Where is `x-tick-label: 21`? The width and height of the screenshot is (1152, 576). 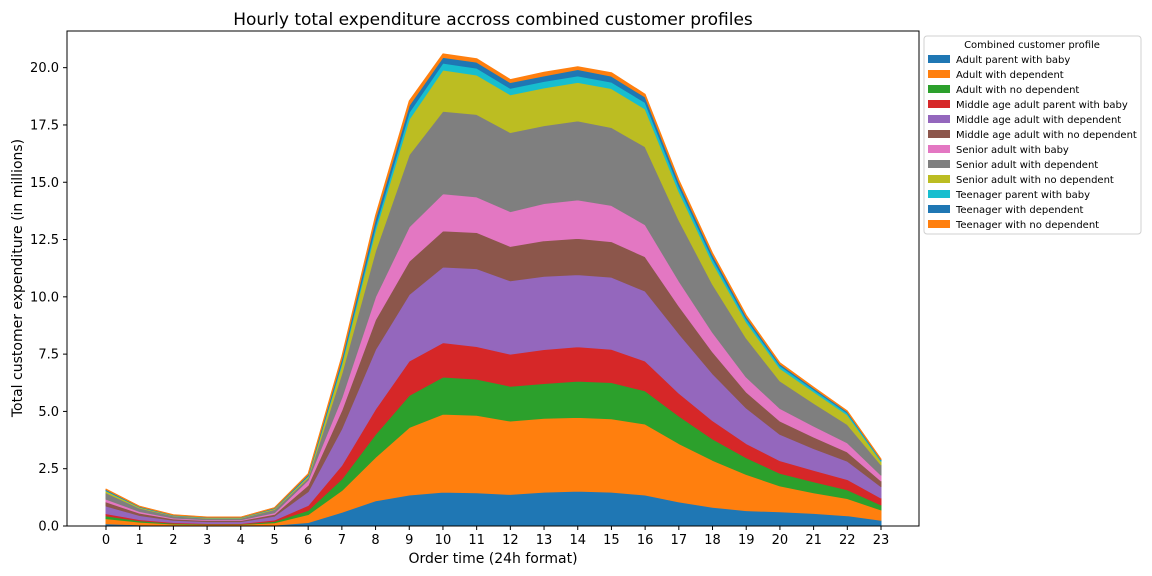
x-tick-label: 21 is located at coordinates (813, 540).